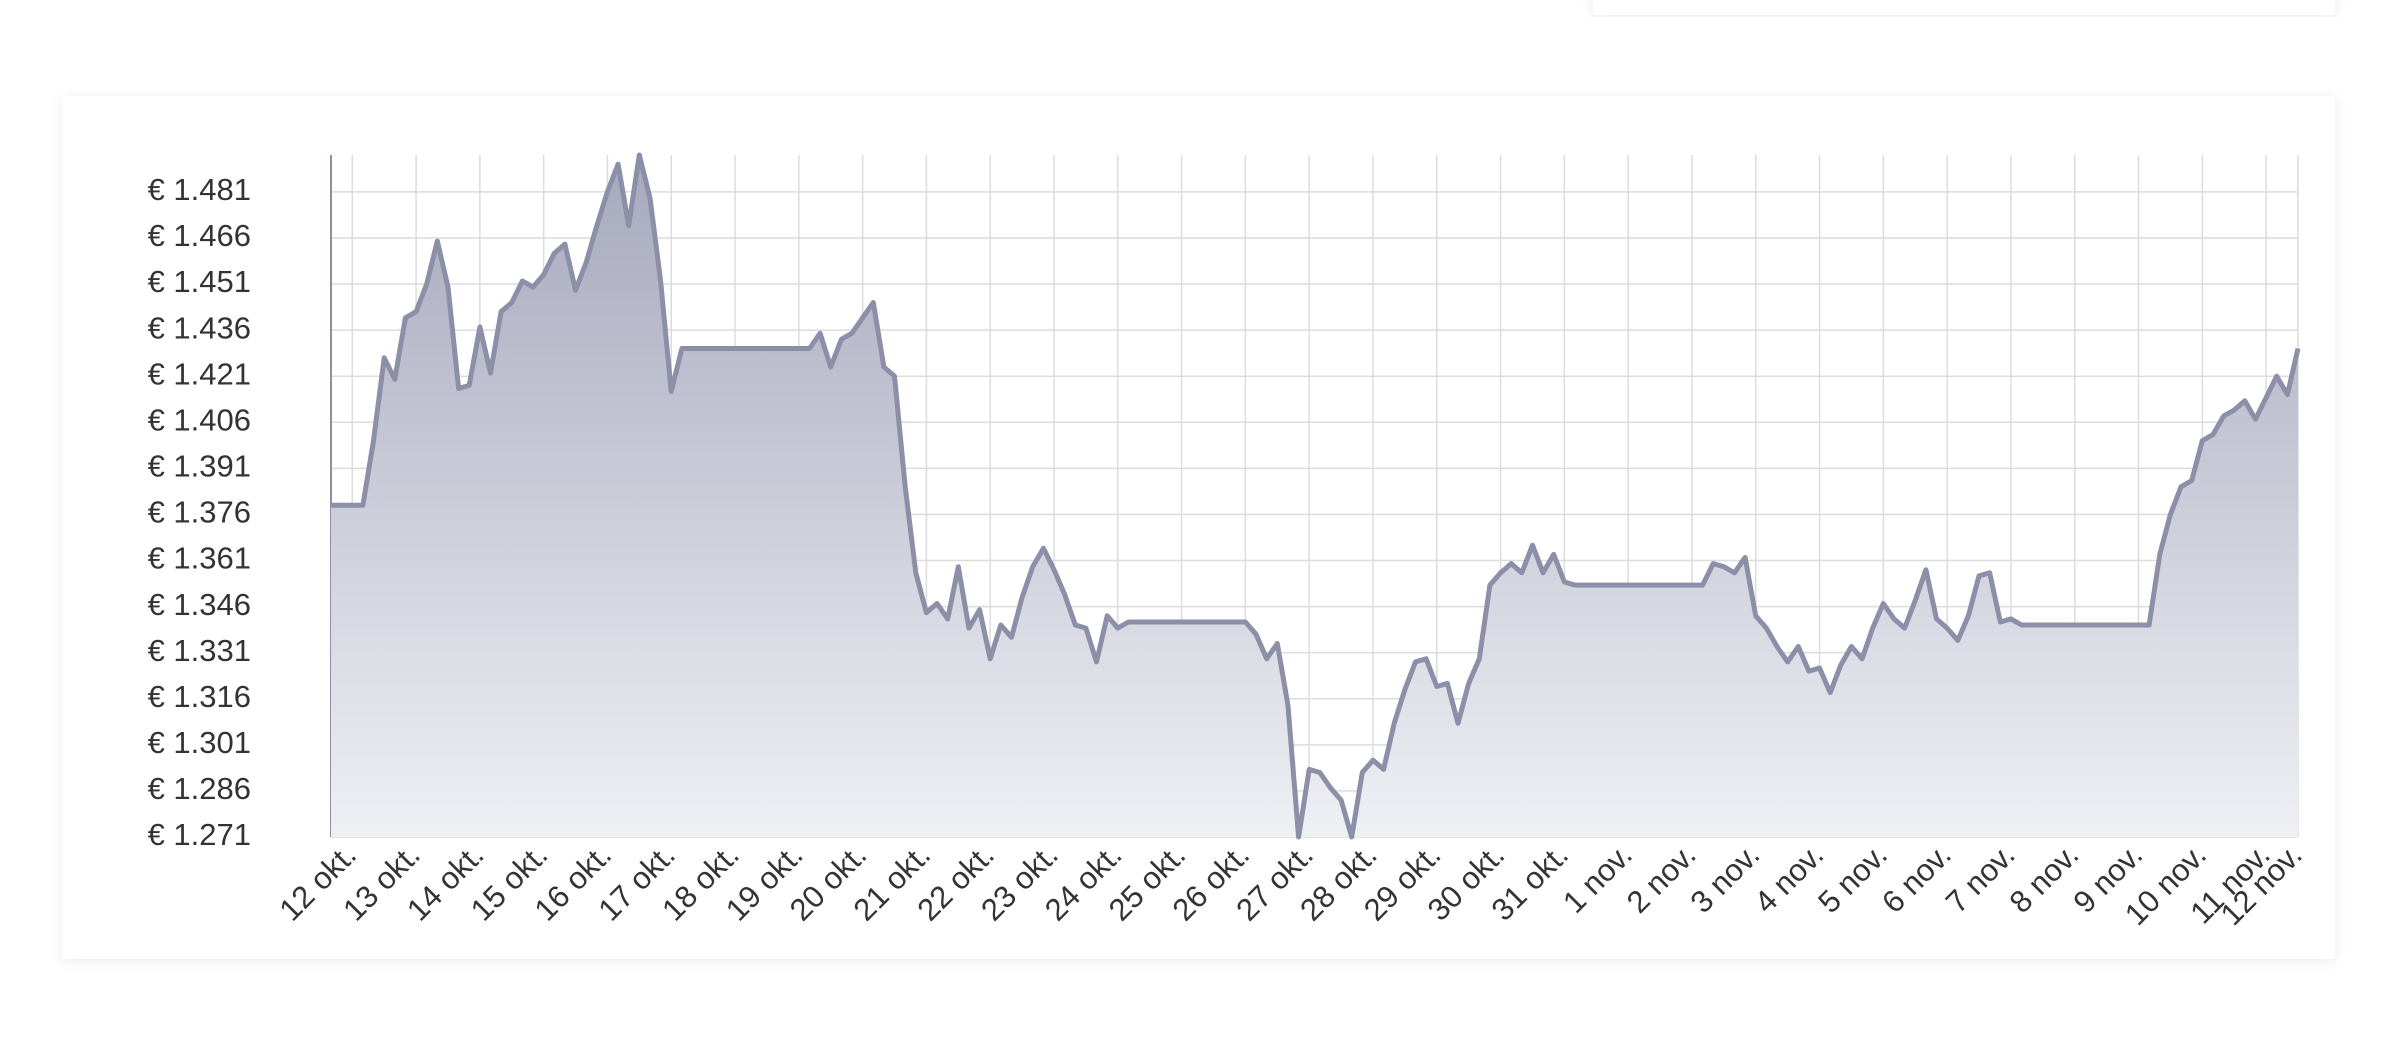 This screenshot has width=2394, height=1048. I want to click on y-tick-label: € 1.481, so click(199, 189).